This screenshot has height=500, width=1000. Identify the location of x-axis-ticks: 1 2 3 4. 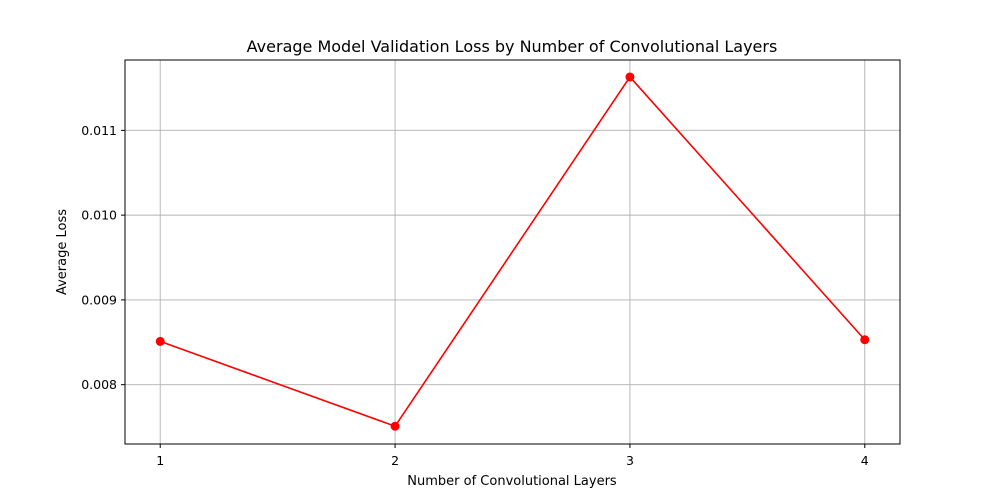
(512, 456).